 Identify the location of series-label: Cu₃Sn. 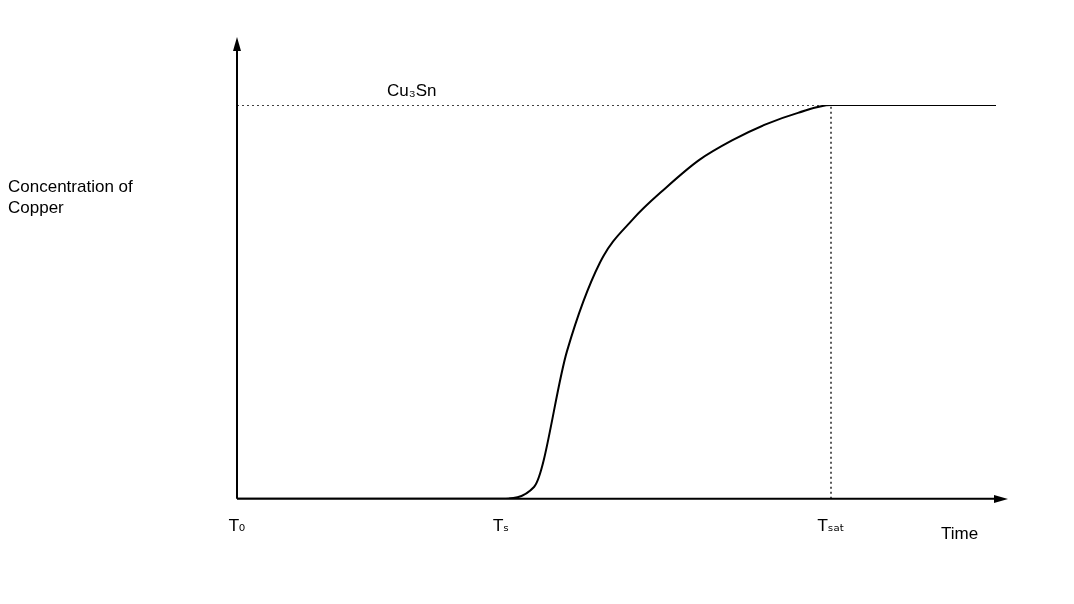
(412, 90).